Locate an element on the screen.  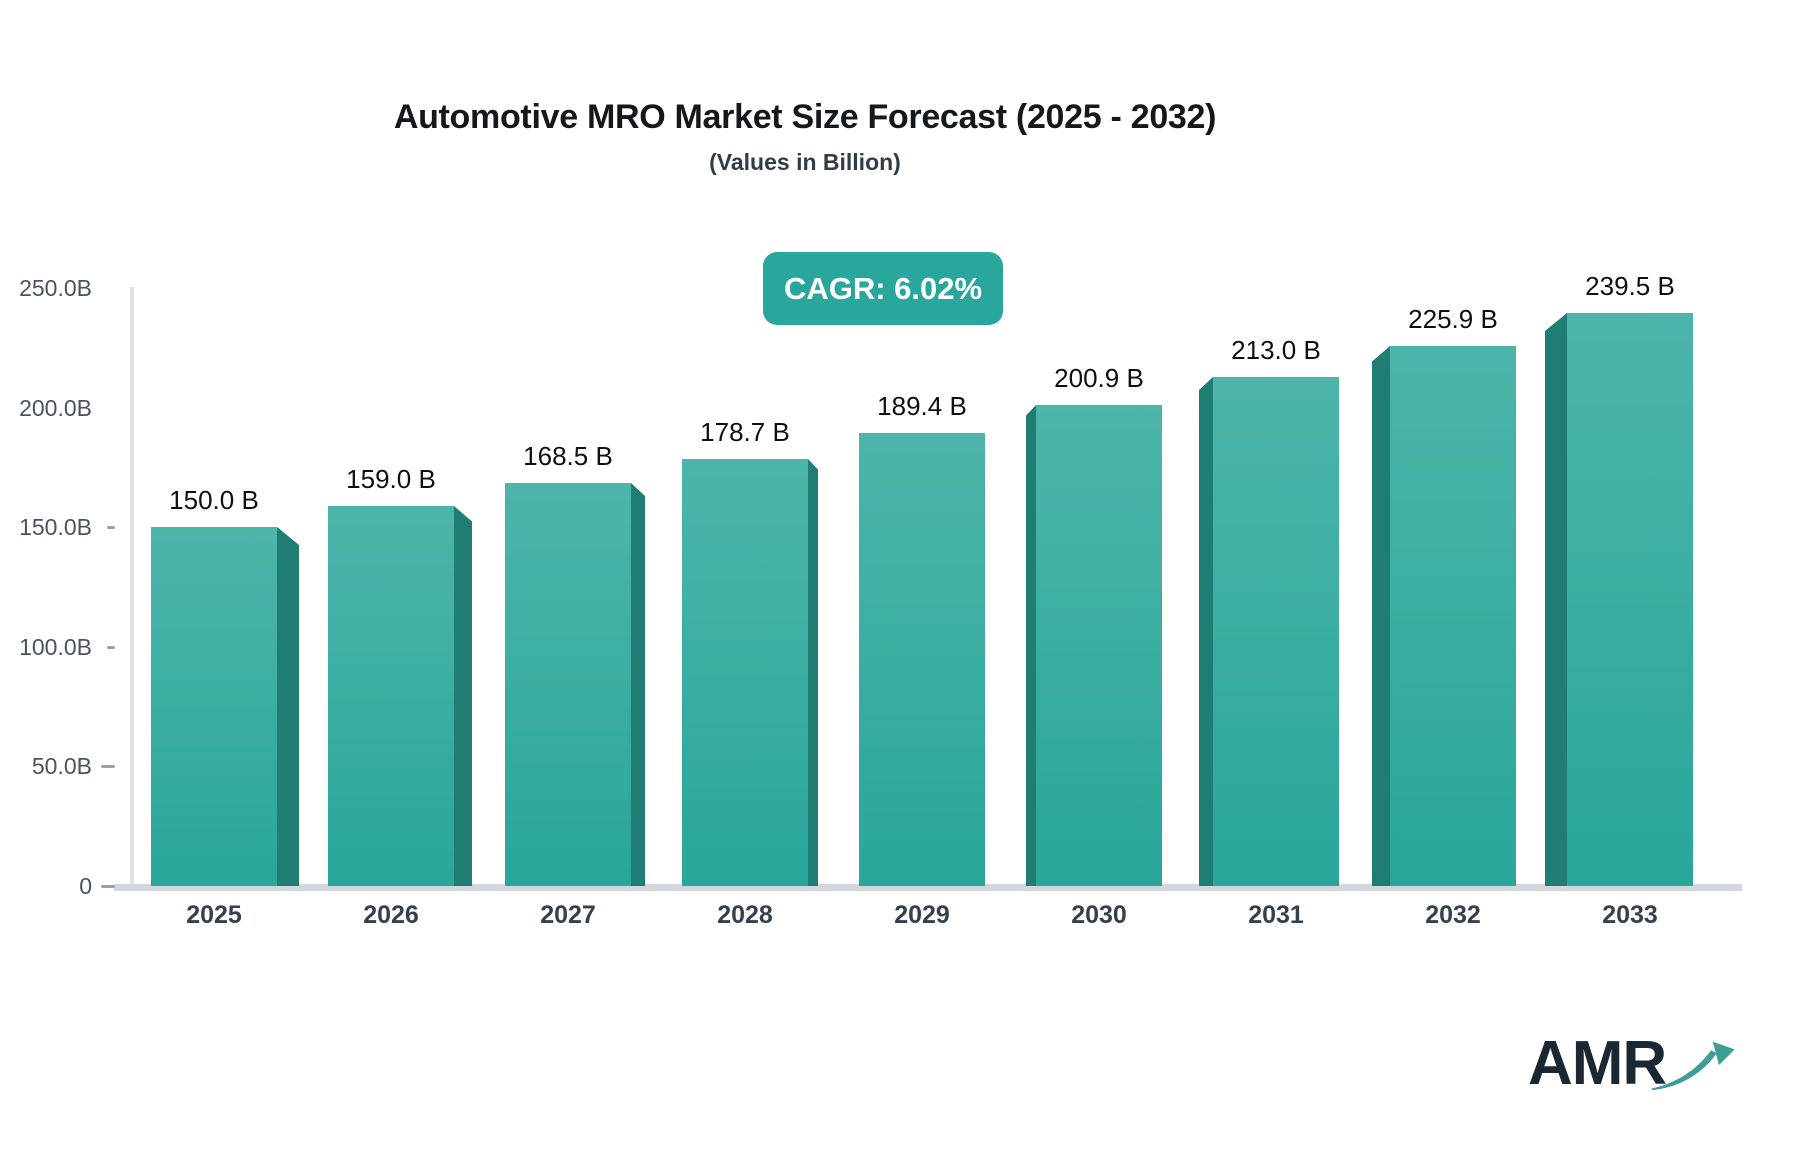
y-axis-tick-label: 0 is located at coordinates (85, 886).